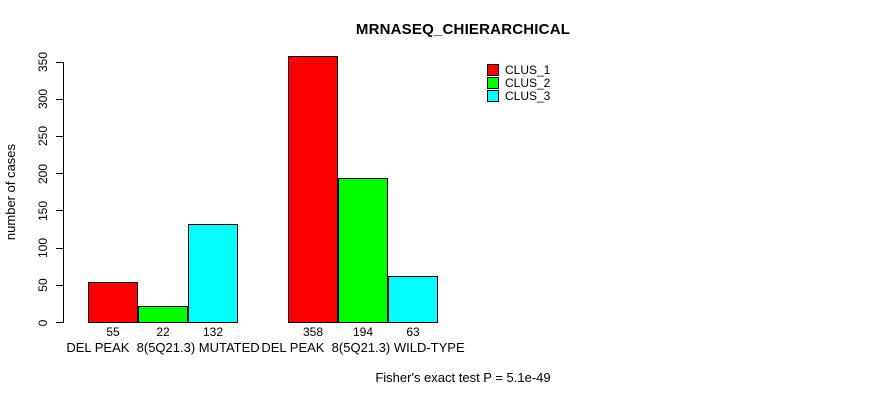 Image resolution: width=890 pixels, height=400 pixels. I want to click on bar-clus_2-group2, so click(363, 251).